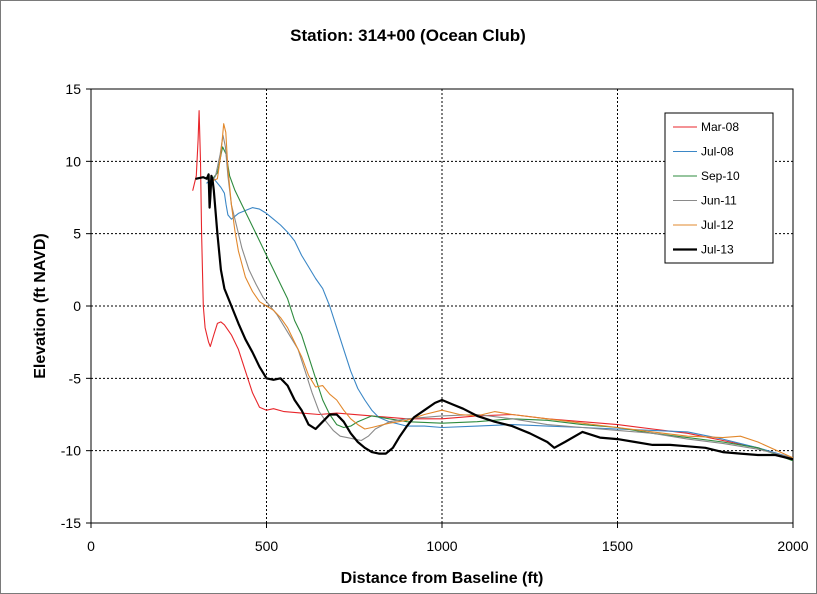  Describe the element at coordinates (73, 161) in the screenshot. I see `y-tick-label: 10` at that location.